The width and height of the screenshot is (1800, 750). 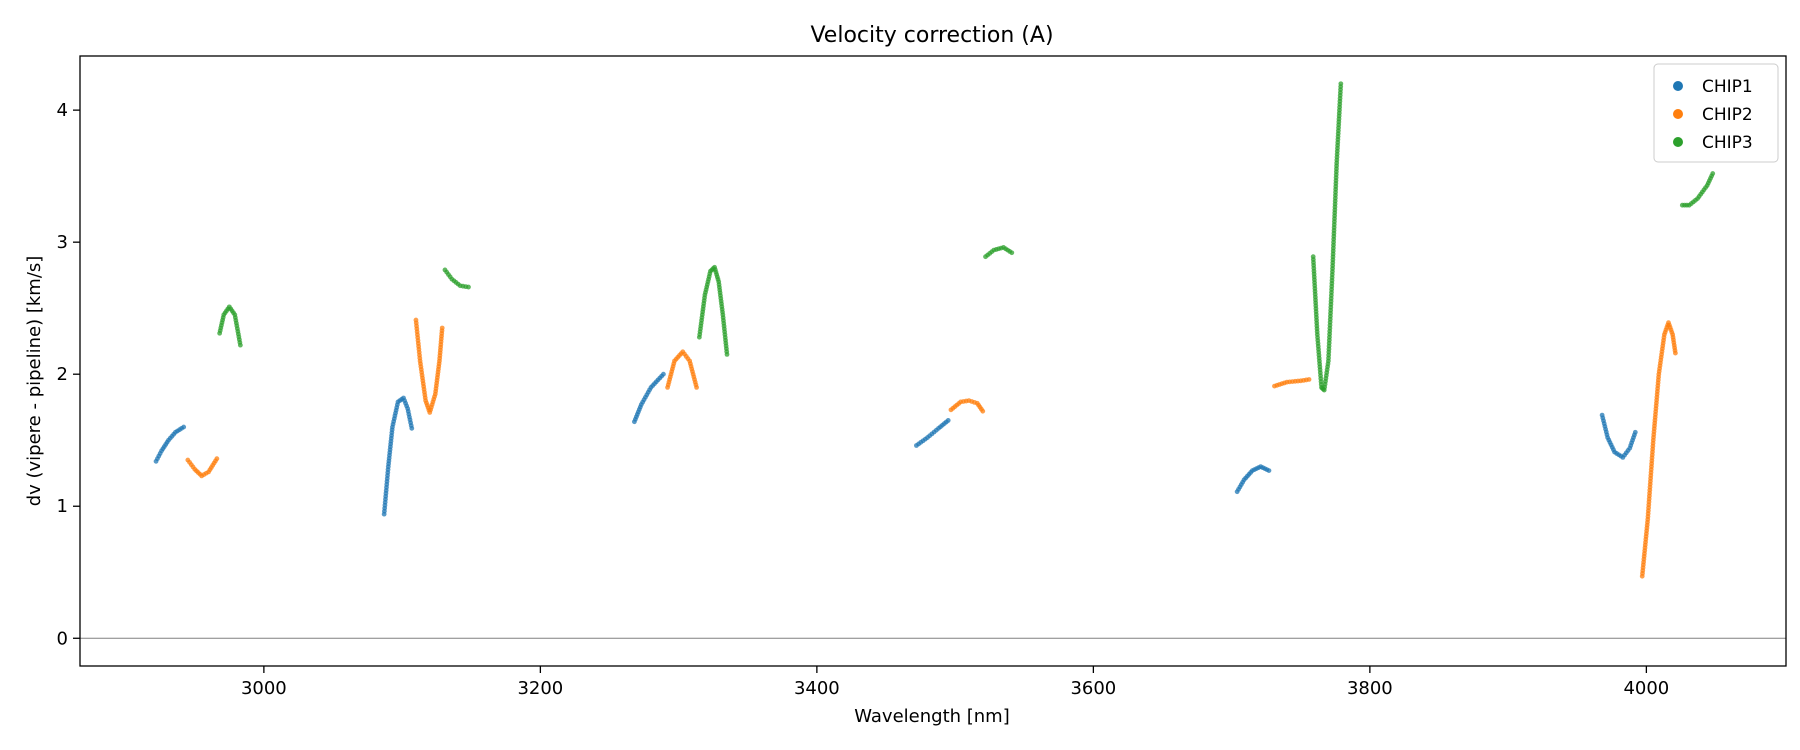 What do you see at coordinates (1678, 142) in the screenshot?
I see `legend-marker-chip3` at bounding box center [1678, 142].